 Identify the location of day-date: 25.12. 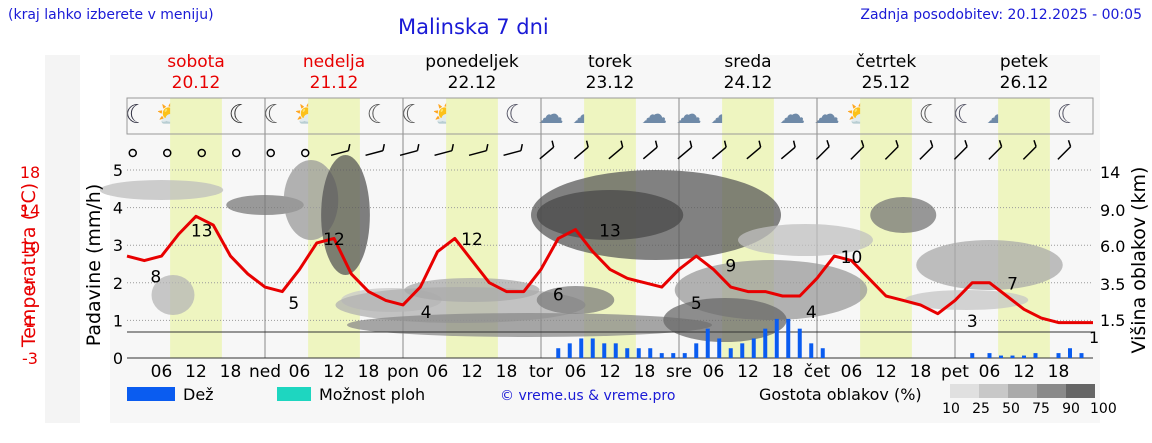
(886, 83).